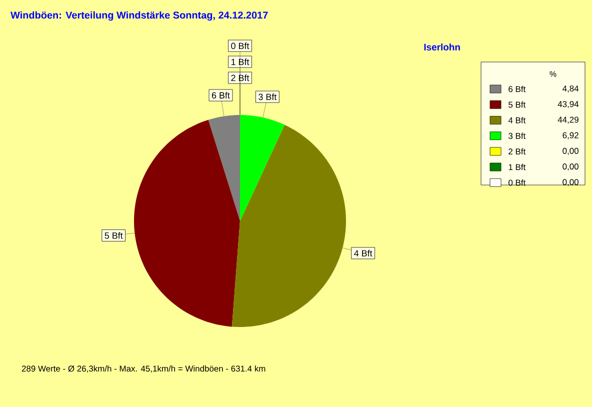  What do you see at coordinates (517, 120) in the screenshot?
I see `legend-label: 4 Bft` at bounding box center [517, 120].